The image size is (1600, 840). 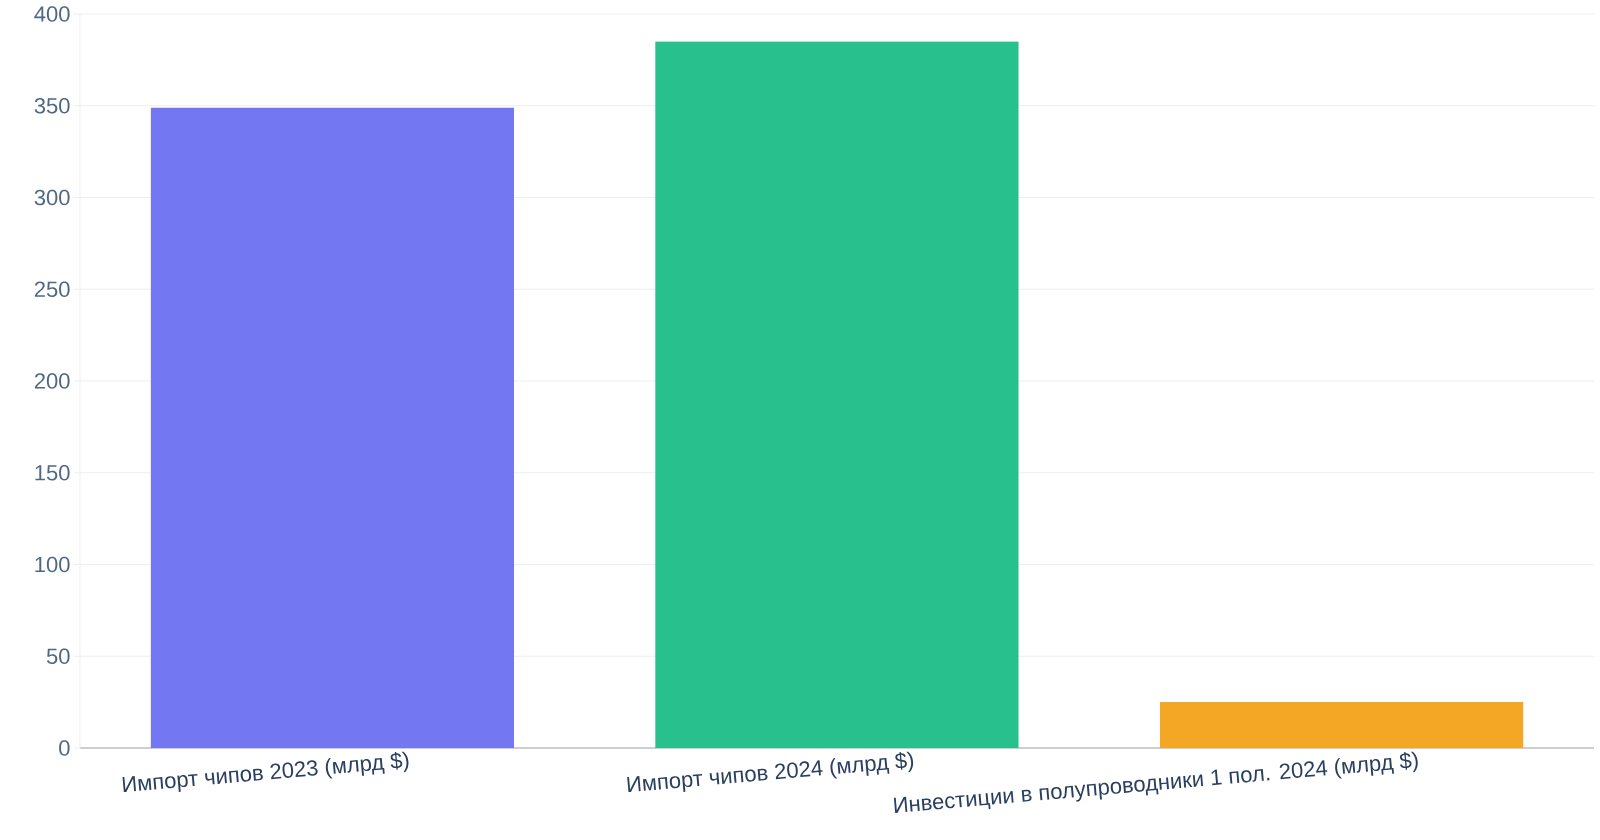 What do you see at coordinates (52, 564) in the screenshot?
I see `y-tick-label: 100` at bounding box center [52, 564].